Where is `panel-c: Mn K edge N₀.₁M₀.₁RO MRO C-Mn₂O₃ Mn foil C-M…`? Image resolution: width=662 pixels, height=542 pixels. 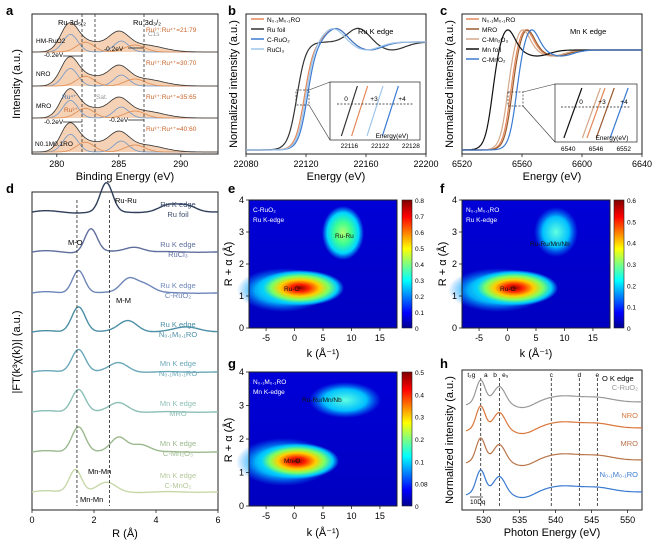 panel-c: Mn K edge N₀.₁M₀.₁RO MRO C-Mn₂O₃ Mn foil C-M… is located at coordinates (548, 98).